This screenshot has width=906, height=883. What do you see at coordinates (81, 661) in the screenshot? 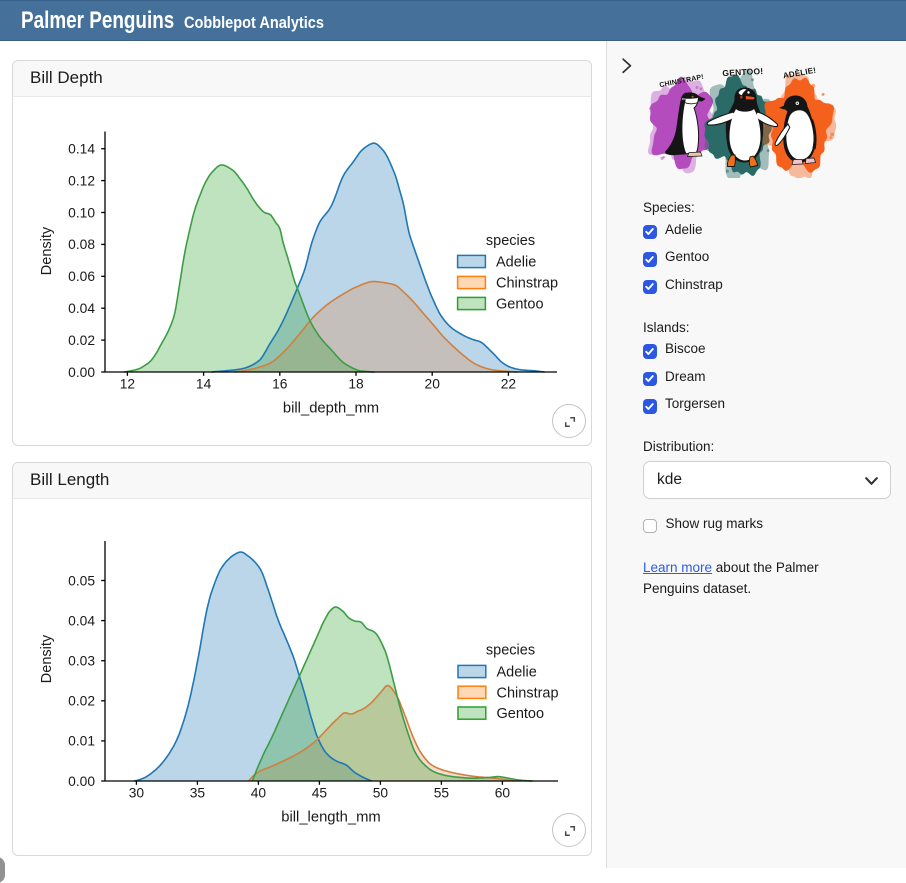
I see `svg-text: 0.03` at bounding box center [81, 661].